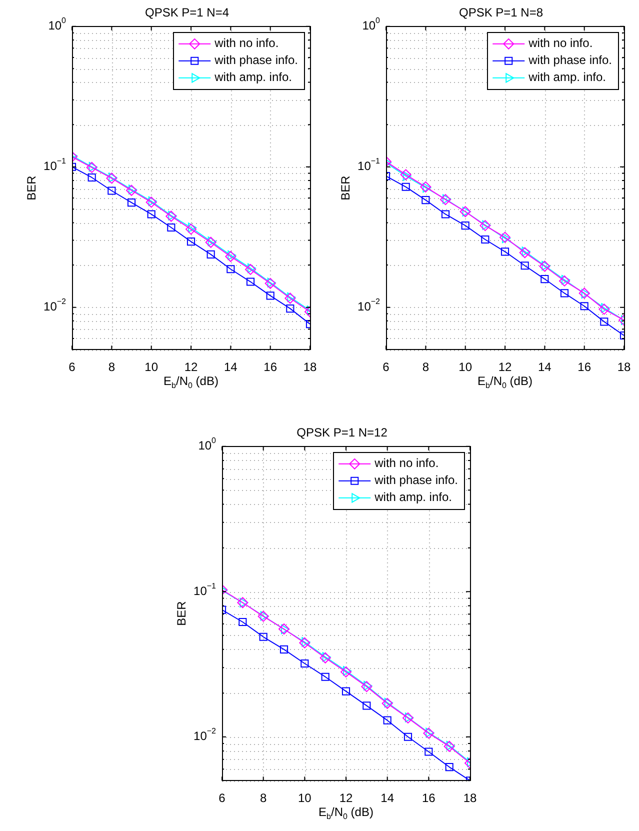  Describe the element at coordinates (187, 13) in the screenshot. I see `chart-title: QPSK P=1 N=4` at that location.